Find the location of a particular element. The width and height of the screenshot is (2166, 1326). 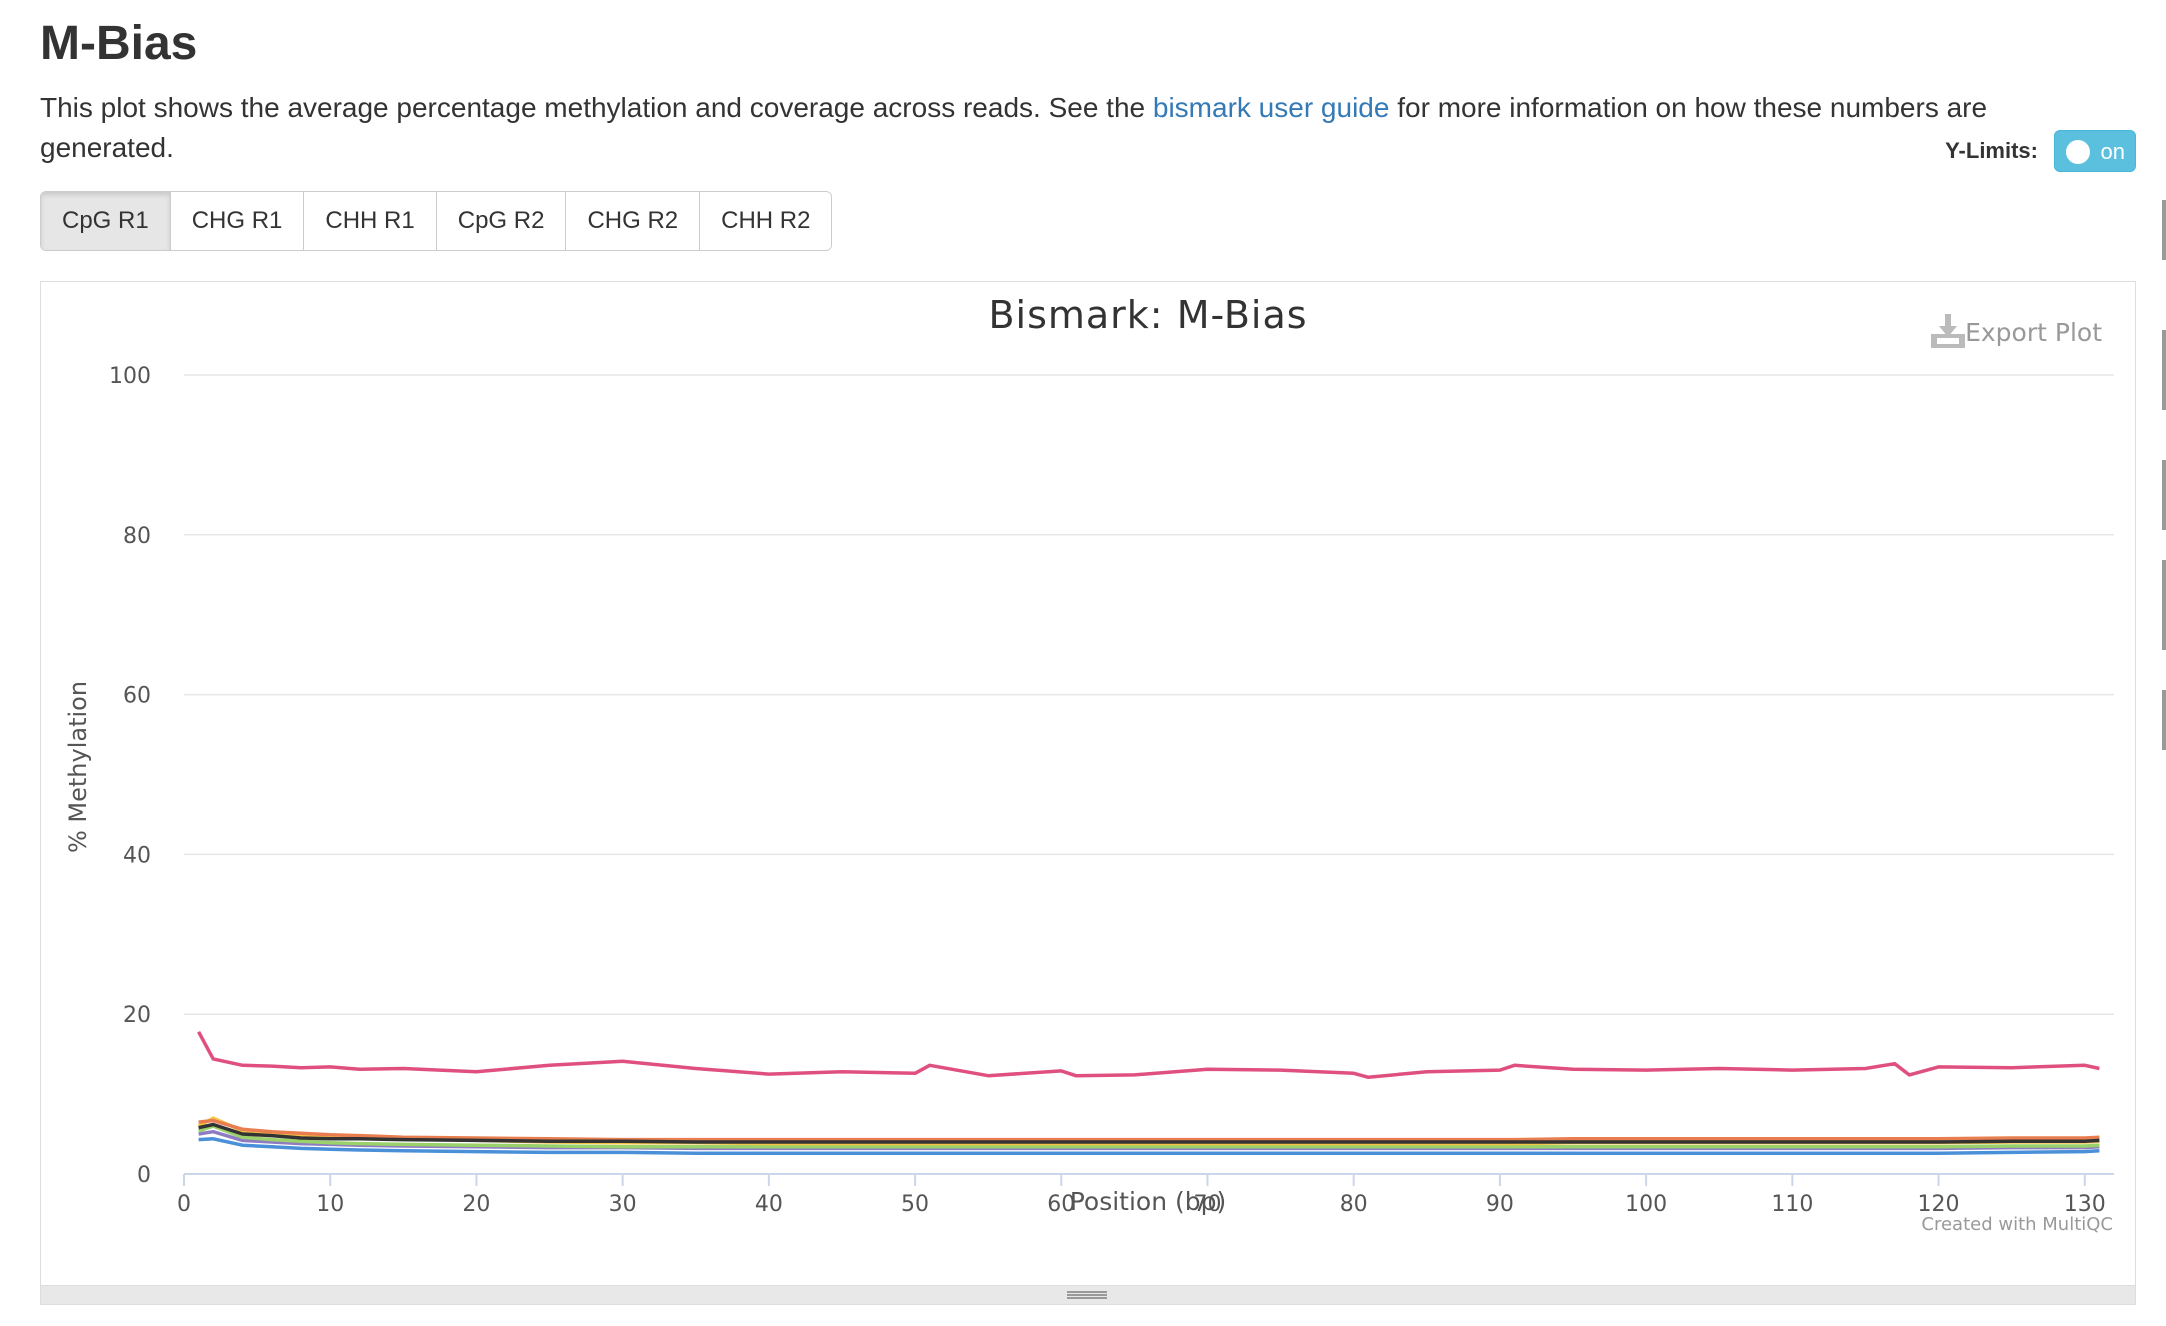

plot-resize-handle is located at coordinates (1088, 1295).